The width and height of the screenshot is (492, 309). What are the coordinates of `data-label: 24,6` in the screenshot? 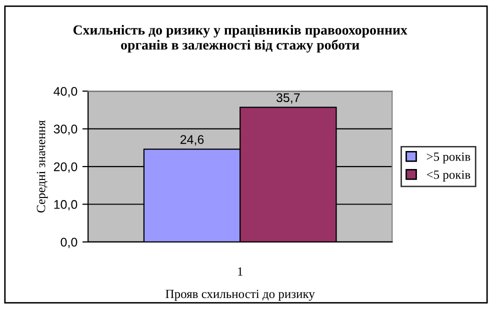 It's located at (192, 140).